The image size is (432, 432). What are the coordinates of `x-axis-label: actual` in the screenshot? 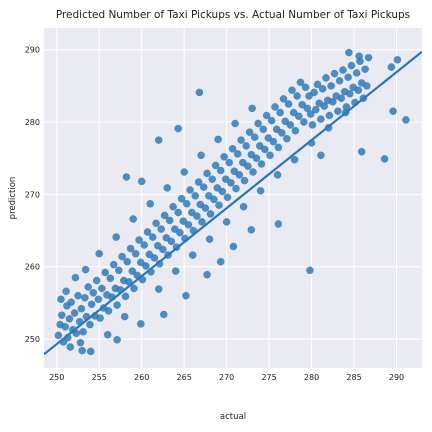 It's located at (233, 417).